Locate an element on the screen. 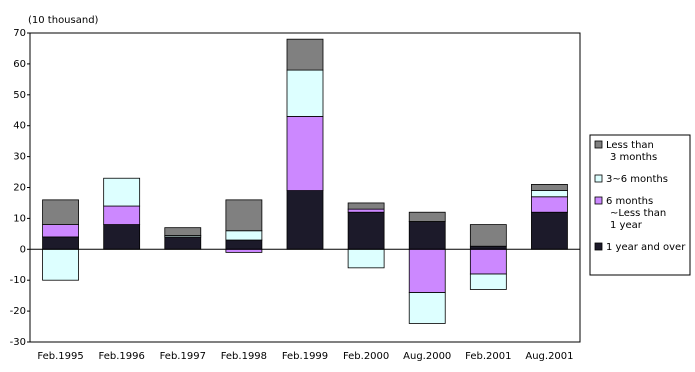 This screenshot has width=695, height=372. legend-label: Less than 3 months is located at coordinates (631, 151).